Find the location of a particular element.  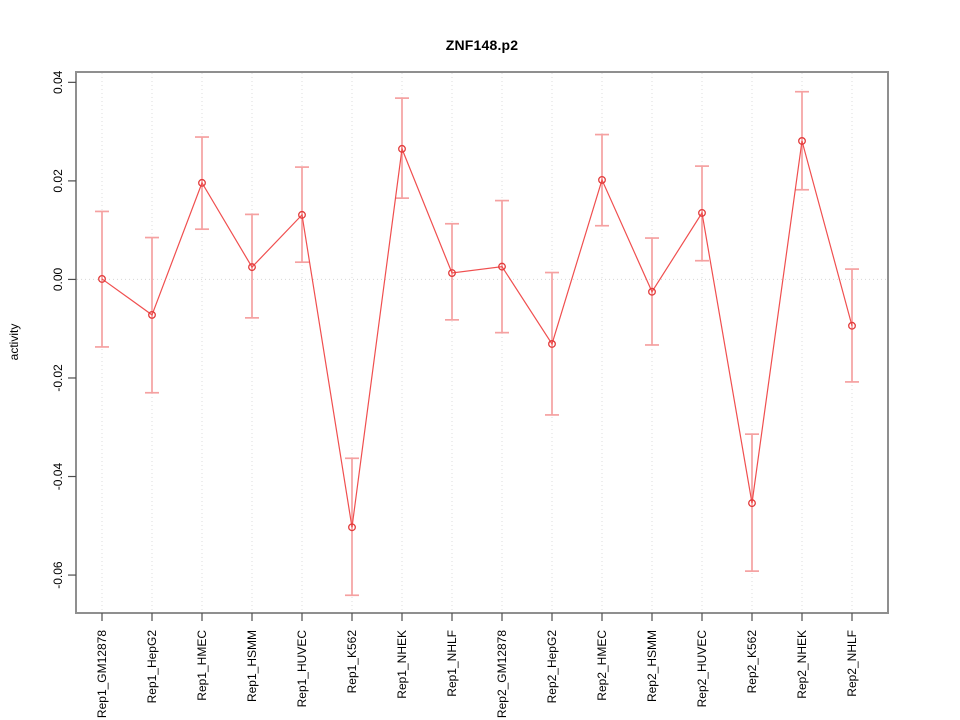

x-tick-label: Rep2_K562 is located at coordinates (752, 662).